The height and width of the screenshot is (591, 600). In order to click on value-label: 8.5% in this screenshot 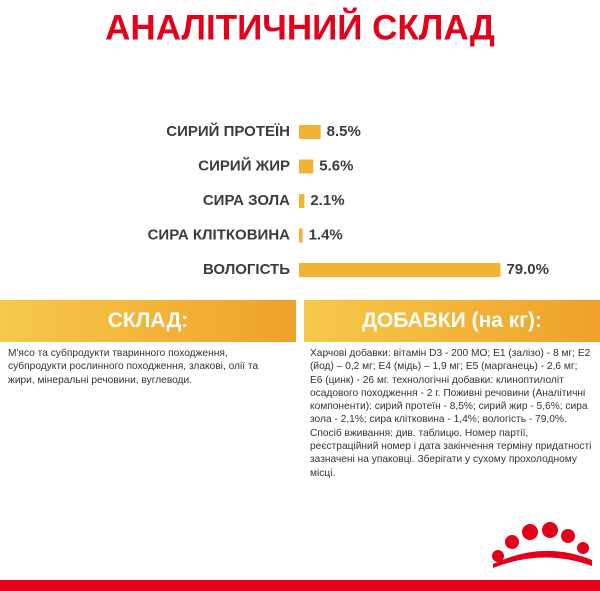, I will do `click(344, 131)`.